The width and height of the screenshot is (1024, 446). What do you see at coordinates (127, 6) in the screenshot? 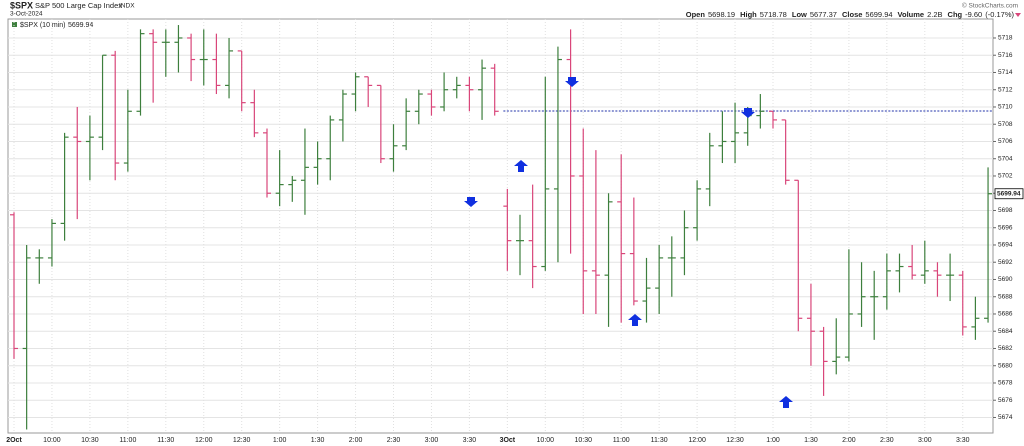
I see `exchange: INDX` at bounding box center [127, 6].